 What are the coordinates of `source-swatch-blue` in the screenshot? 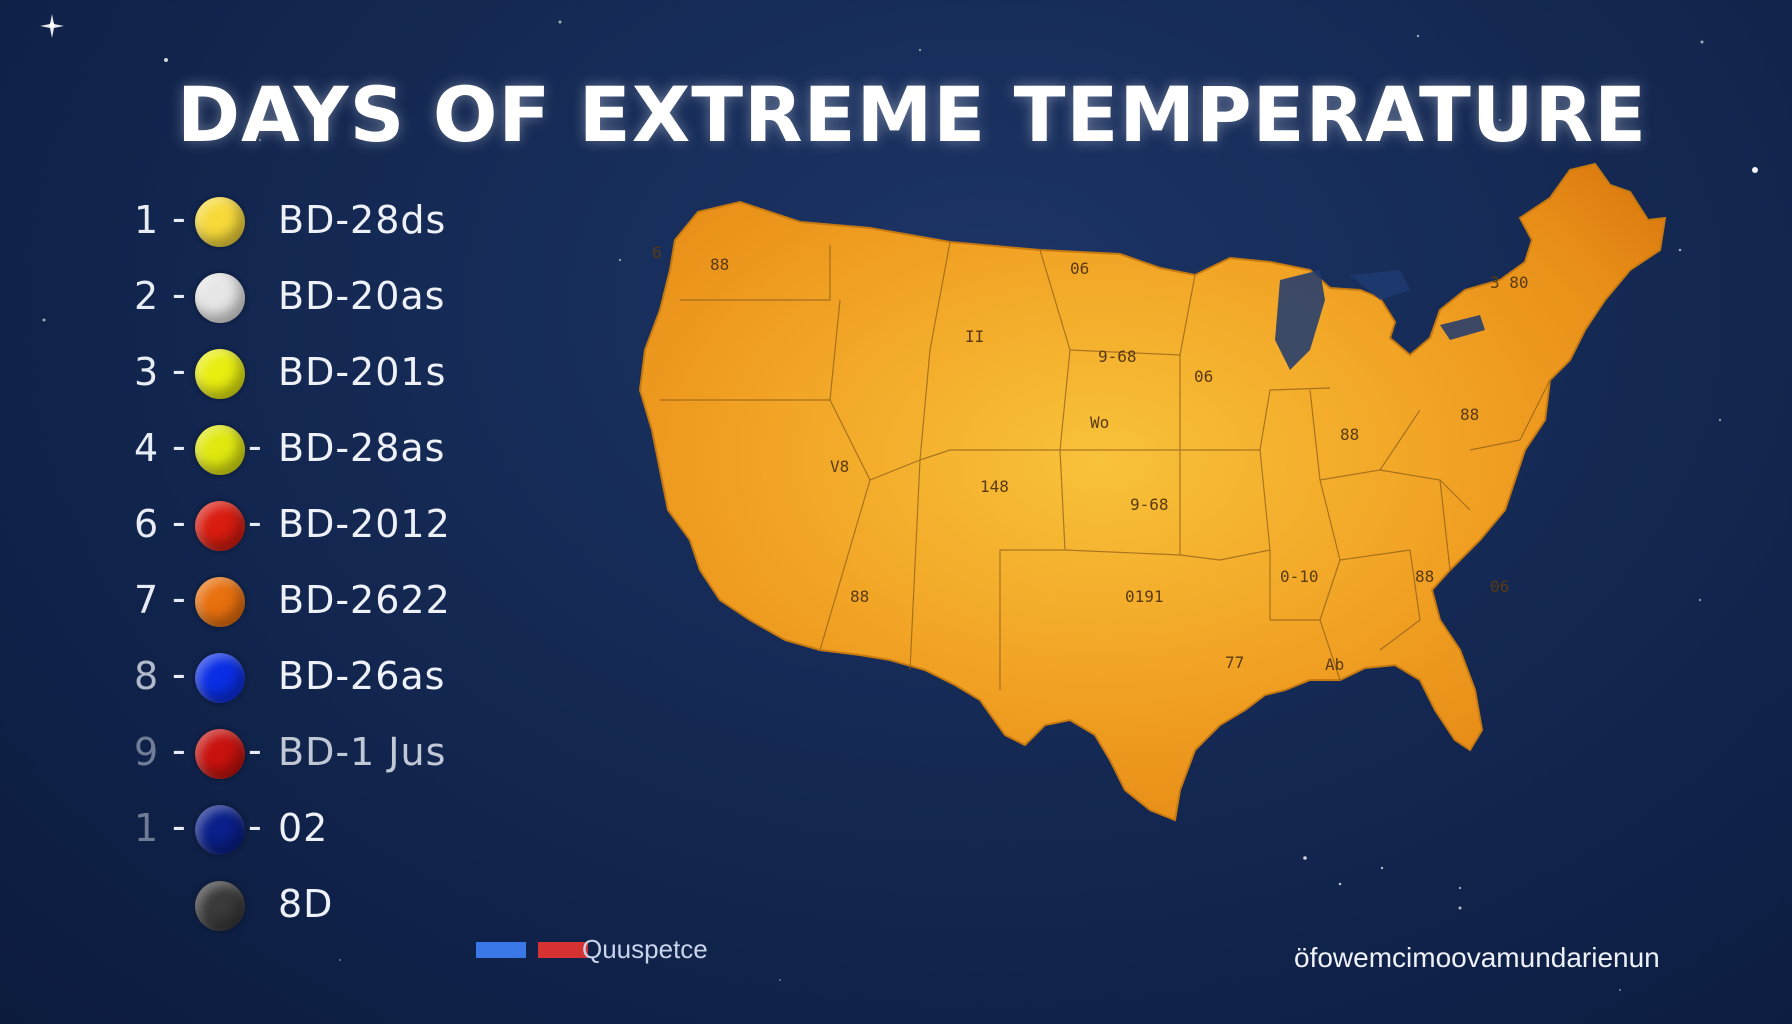 It's located at (501, 950).